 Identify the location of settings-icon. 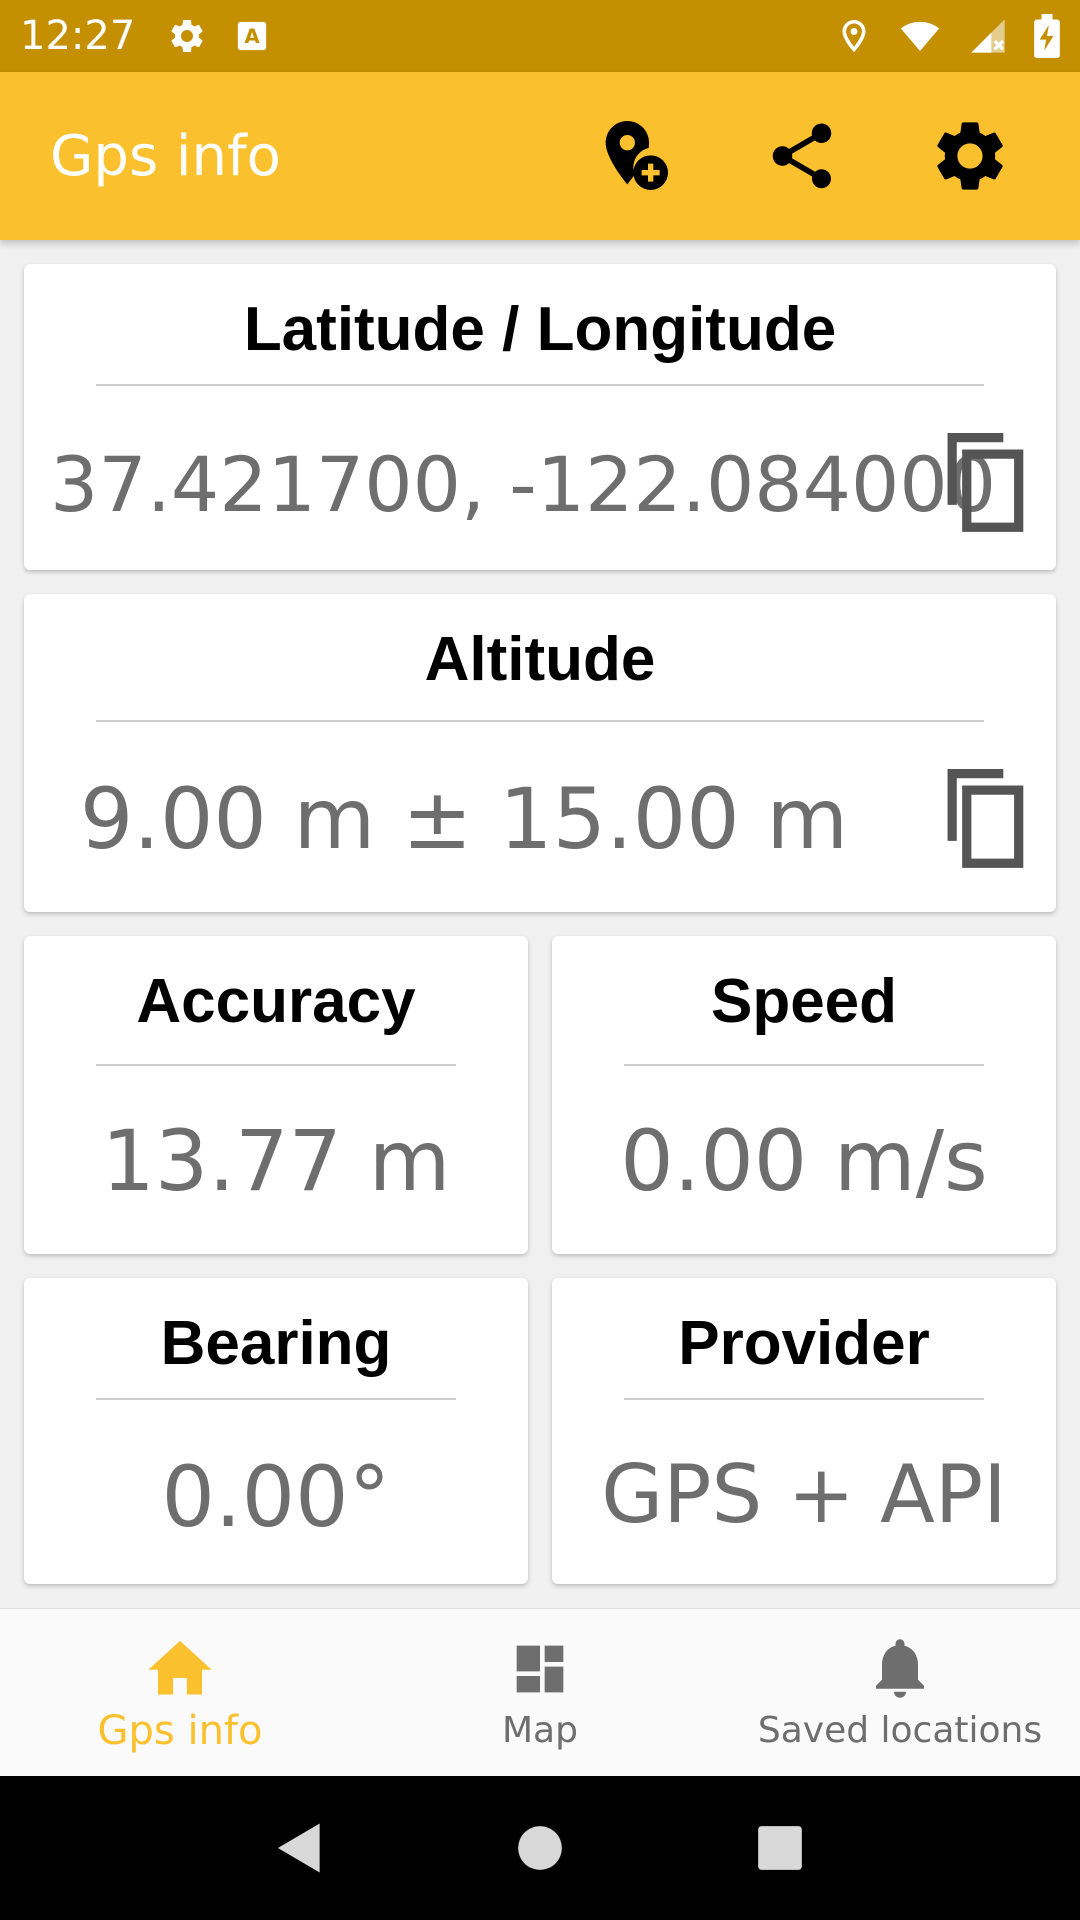
(970, 156).